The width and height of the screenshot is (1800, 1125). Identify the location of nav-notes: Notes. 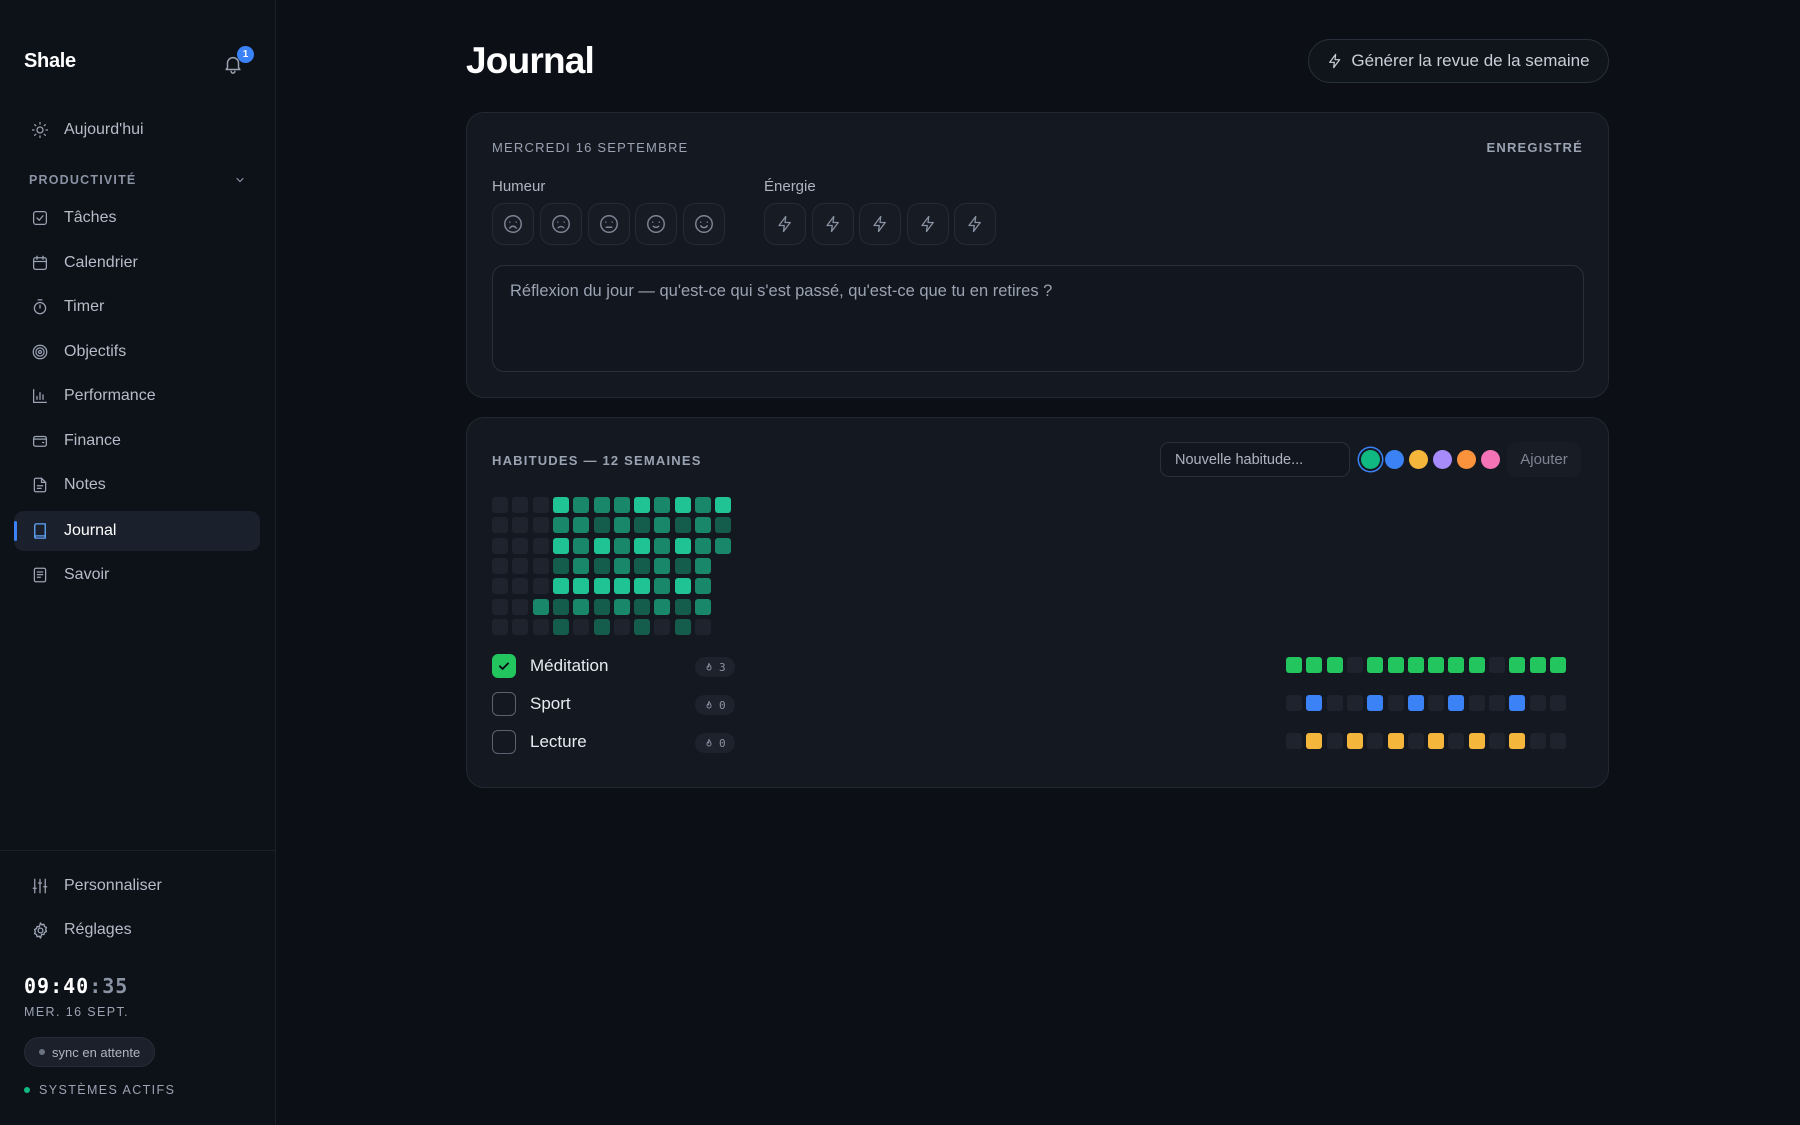
(137, 485).